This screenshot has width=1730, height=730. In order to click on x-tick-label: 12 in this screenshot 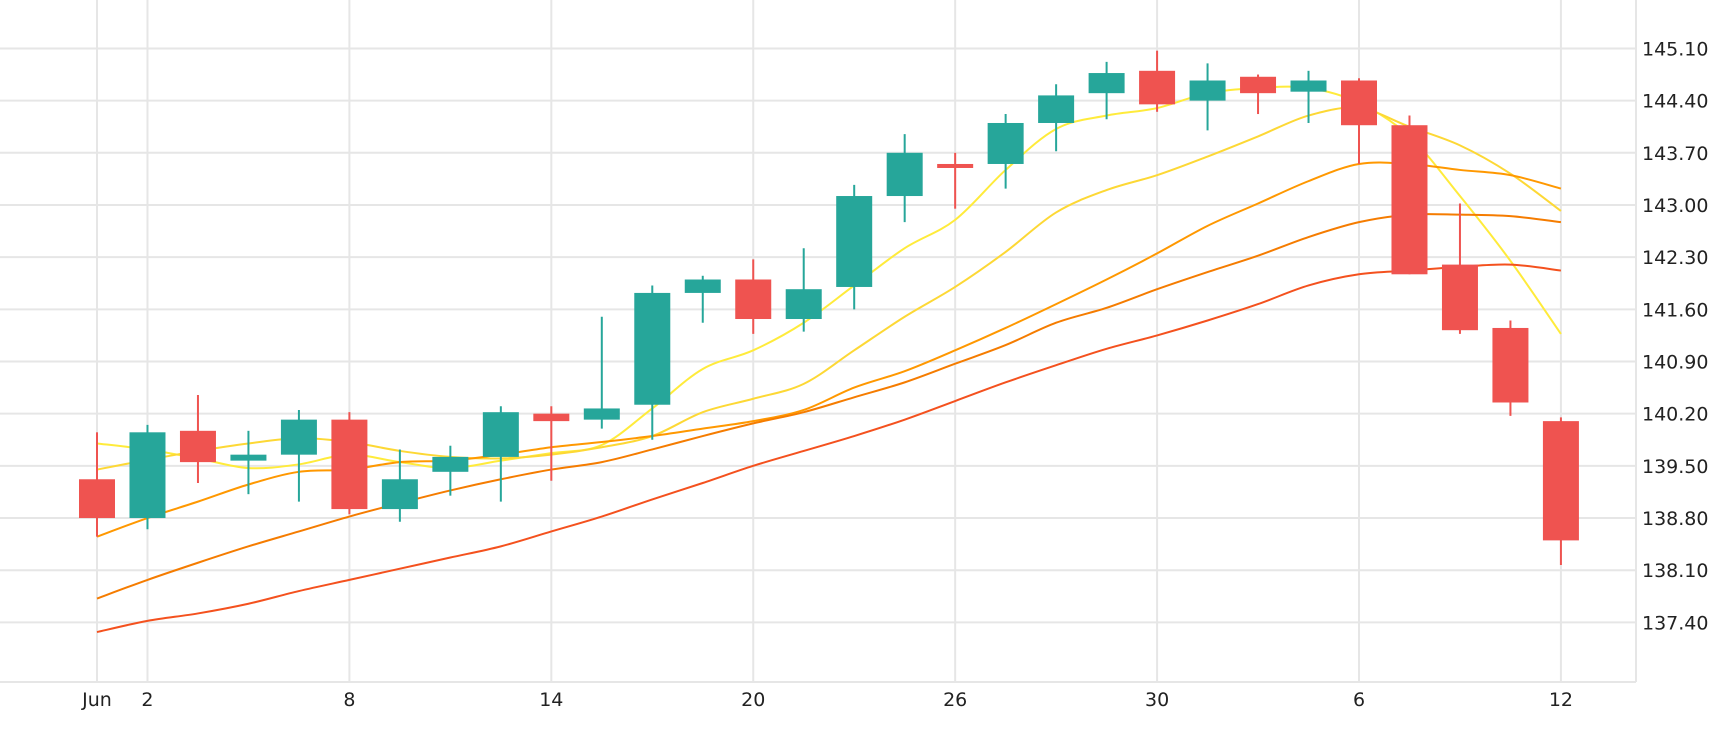, I will do `click(1561, 700)`.